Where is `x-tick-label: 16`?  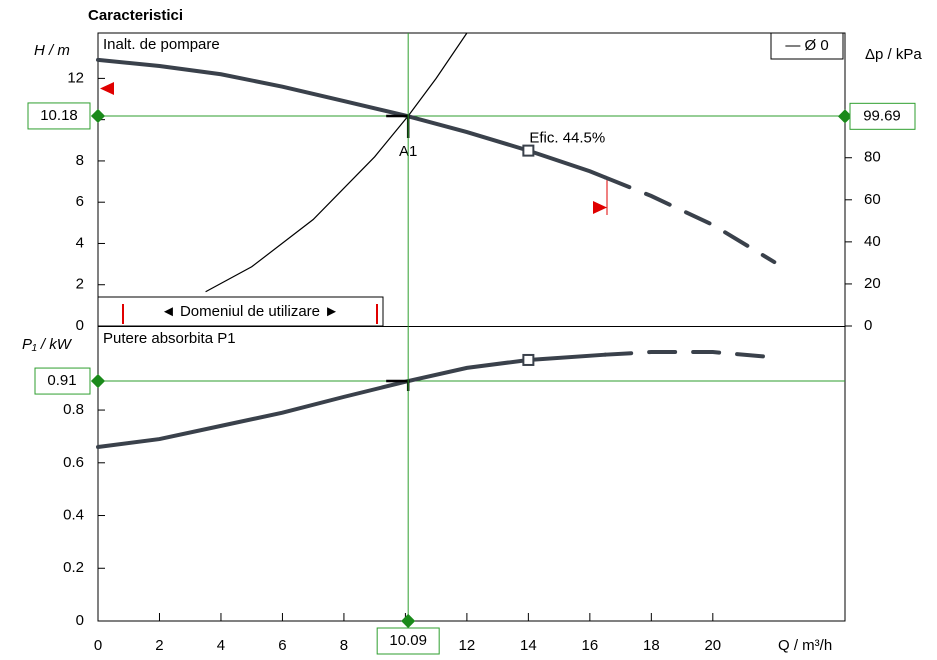 x-tick-label: 16 is located at coordinates (590, 645).